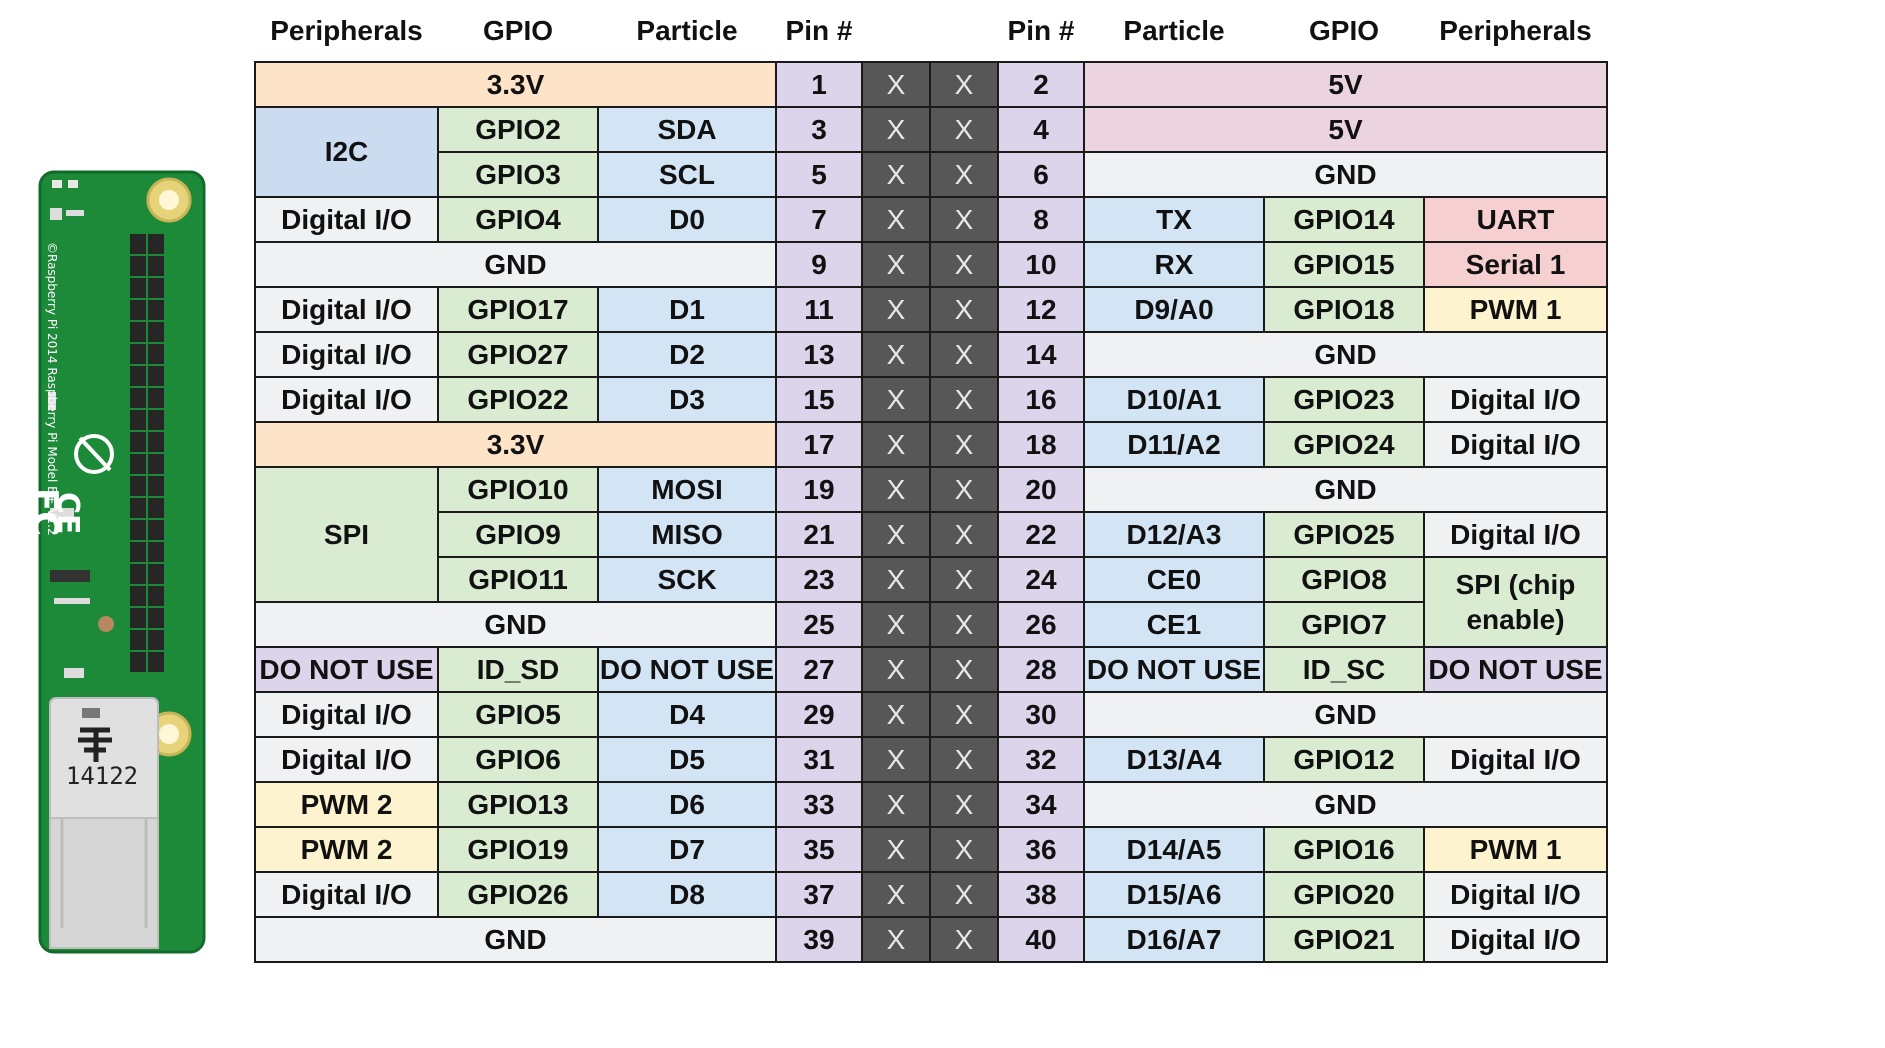 Image resolution: width=1885 pixels, height=1048 pixels. What do you see at coordinates (1344, 264) in the screenshot?
I see `gpio-cell: GPIO15` at bounding box center [1344, 264].